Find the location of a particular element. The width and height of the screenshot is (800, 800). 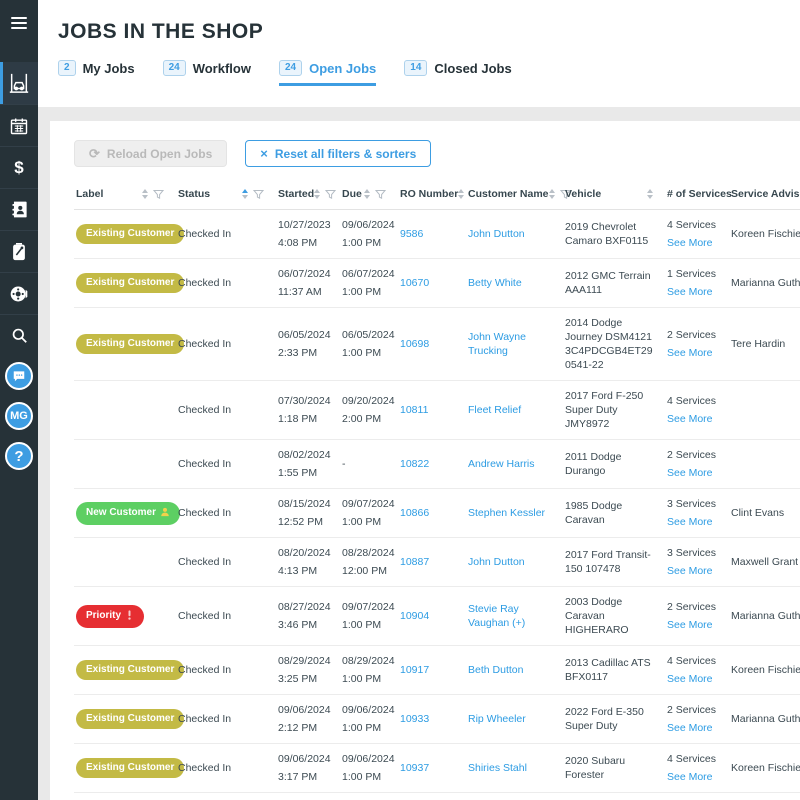

sidebar-item-calendar is located at coordinates (19, 125).